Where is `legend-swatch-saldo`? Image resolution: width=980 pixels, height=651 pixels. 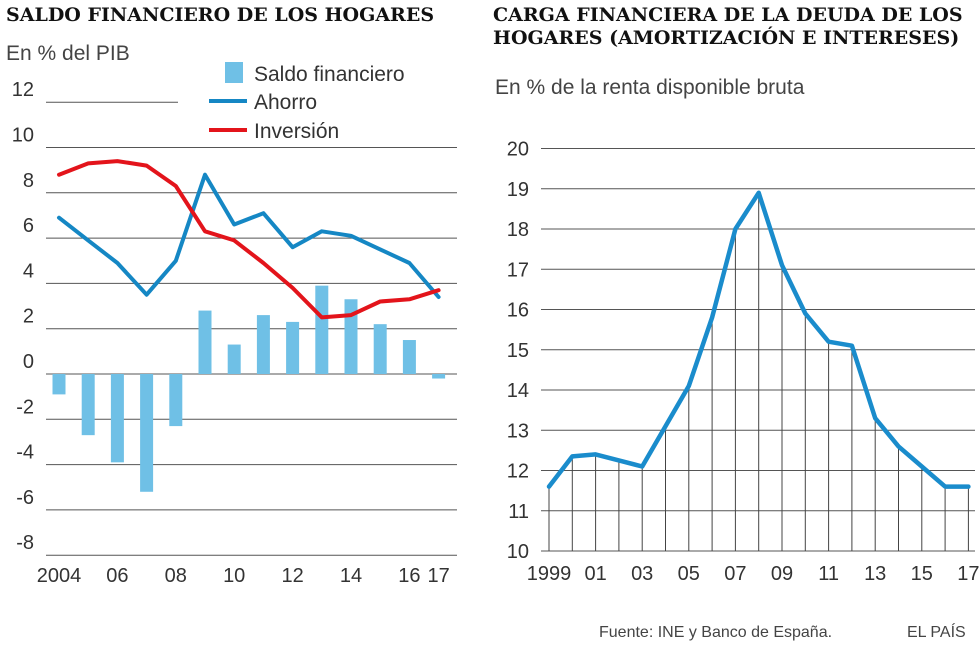
legend-swatch-saldo is located at coordinates (234, 72).